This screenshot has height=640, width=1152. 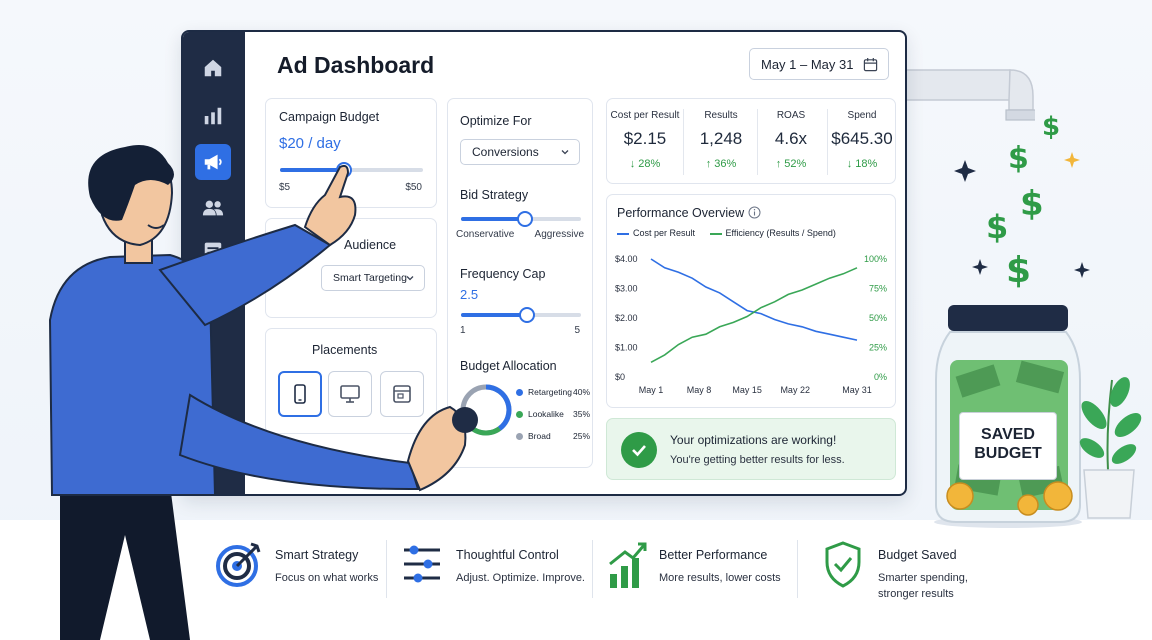 What do you see at coordinates (757, 460) in the screenshot?
I see `success-subtitle: You're getting better results for less.` at bounding box center [757, 460].